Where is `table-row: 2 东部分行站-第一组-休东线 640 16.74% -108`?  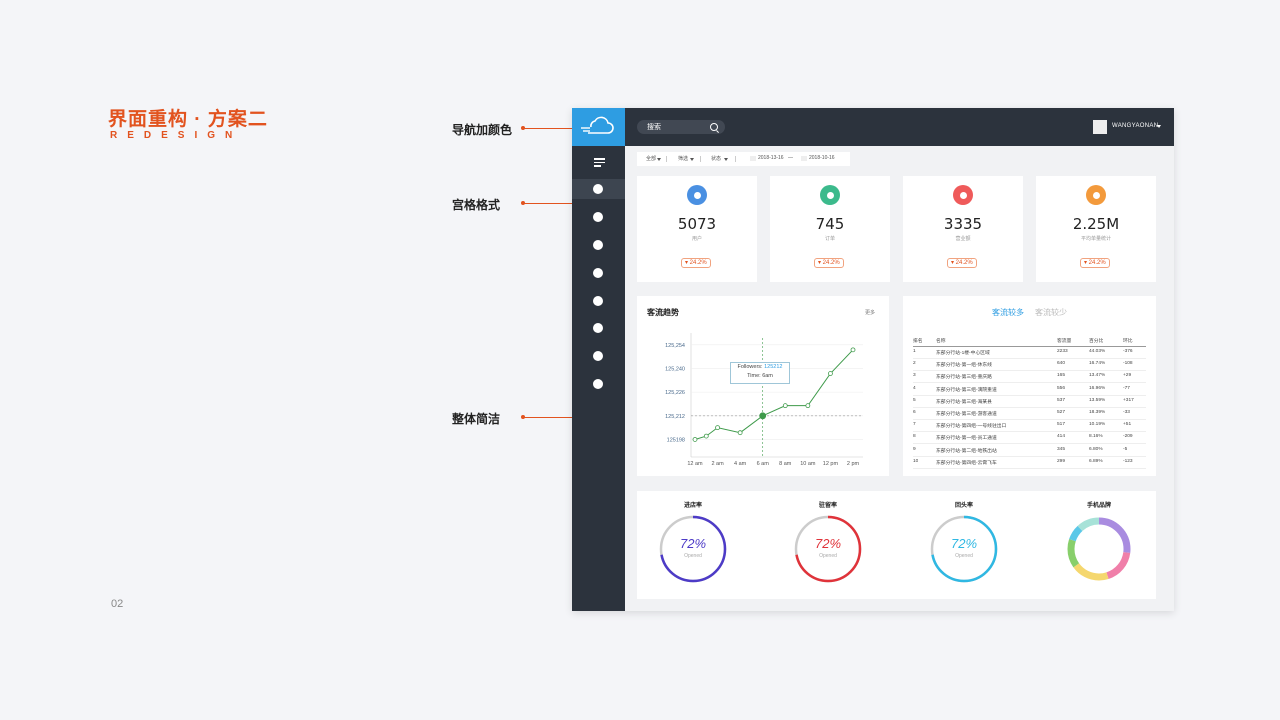 table-row: 2 东部分行站-第一组-休东线 640 16.74% -108 is located at coordinates (1029, 365).